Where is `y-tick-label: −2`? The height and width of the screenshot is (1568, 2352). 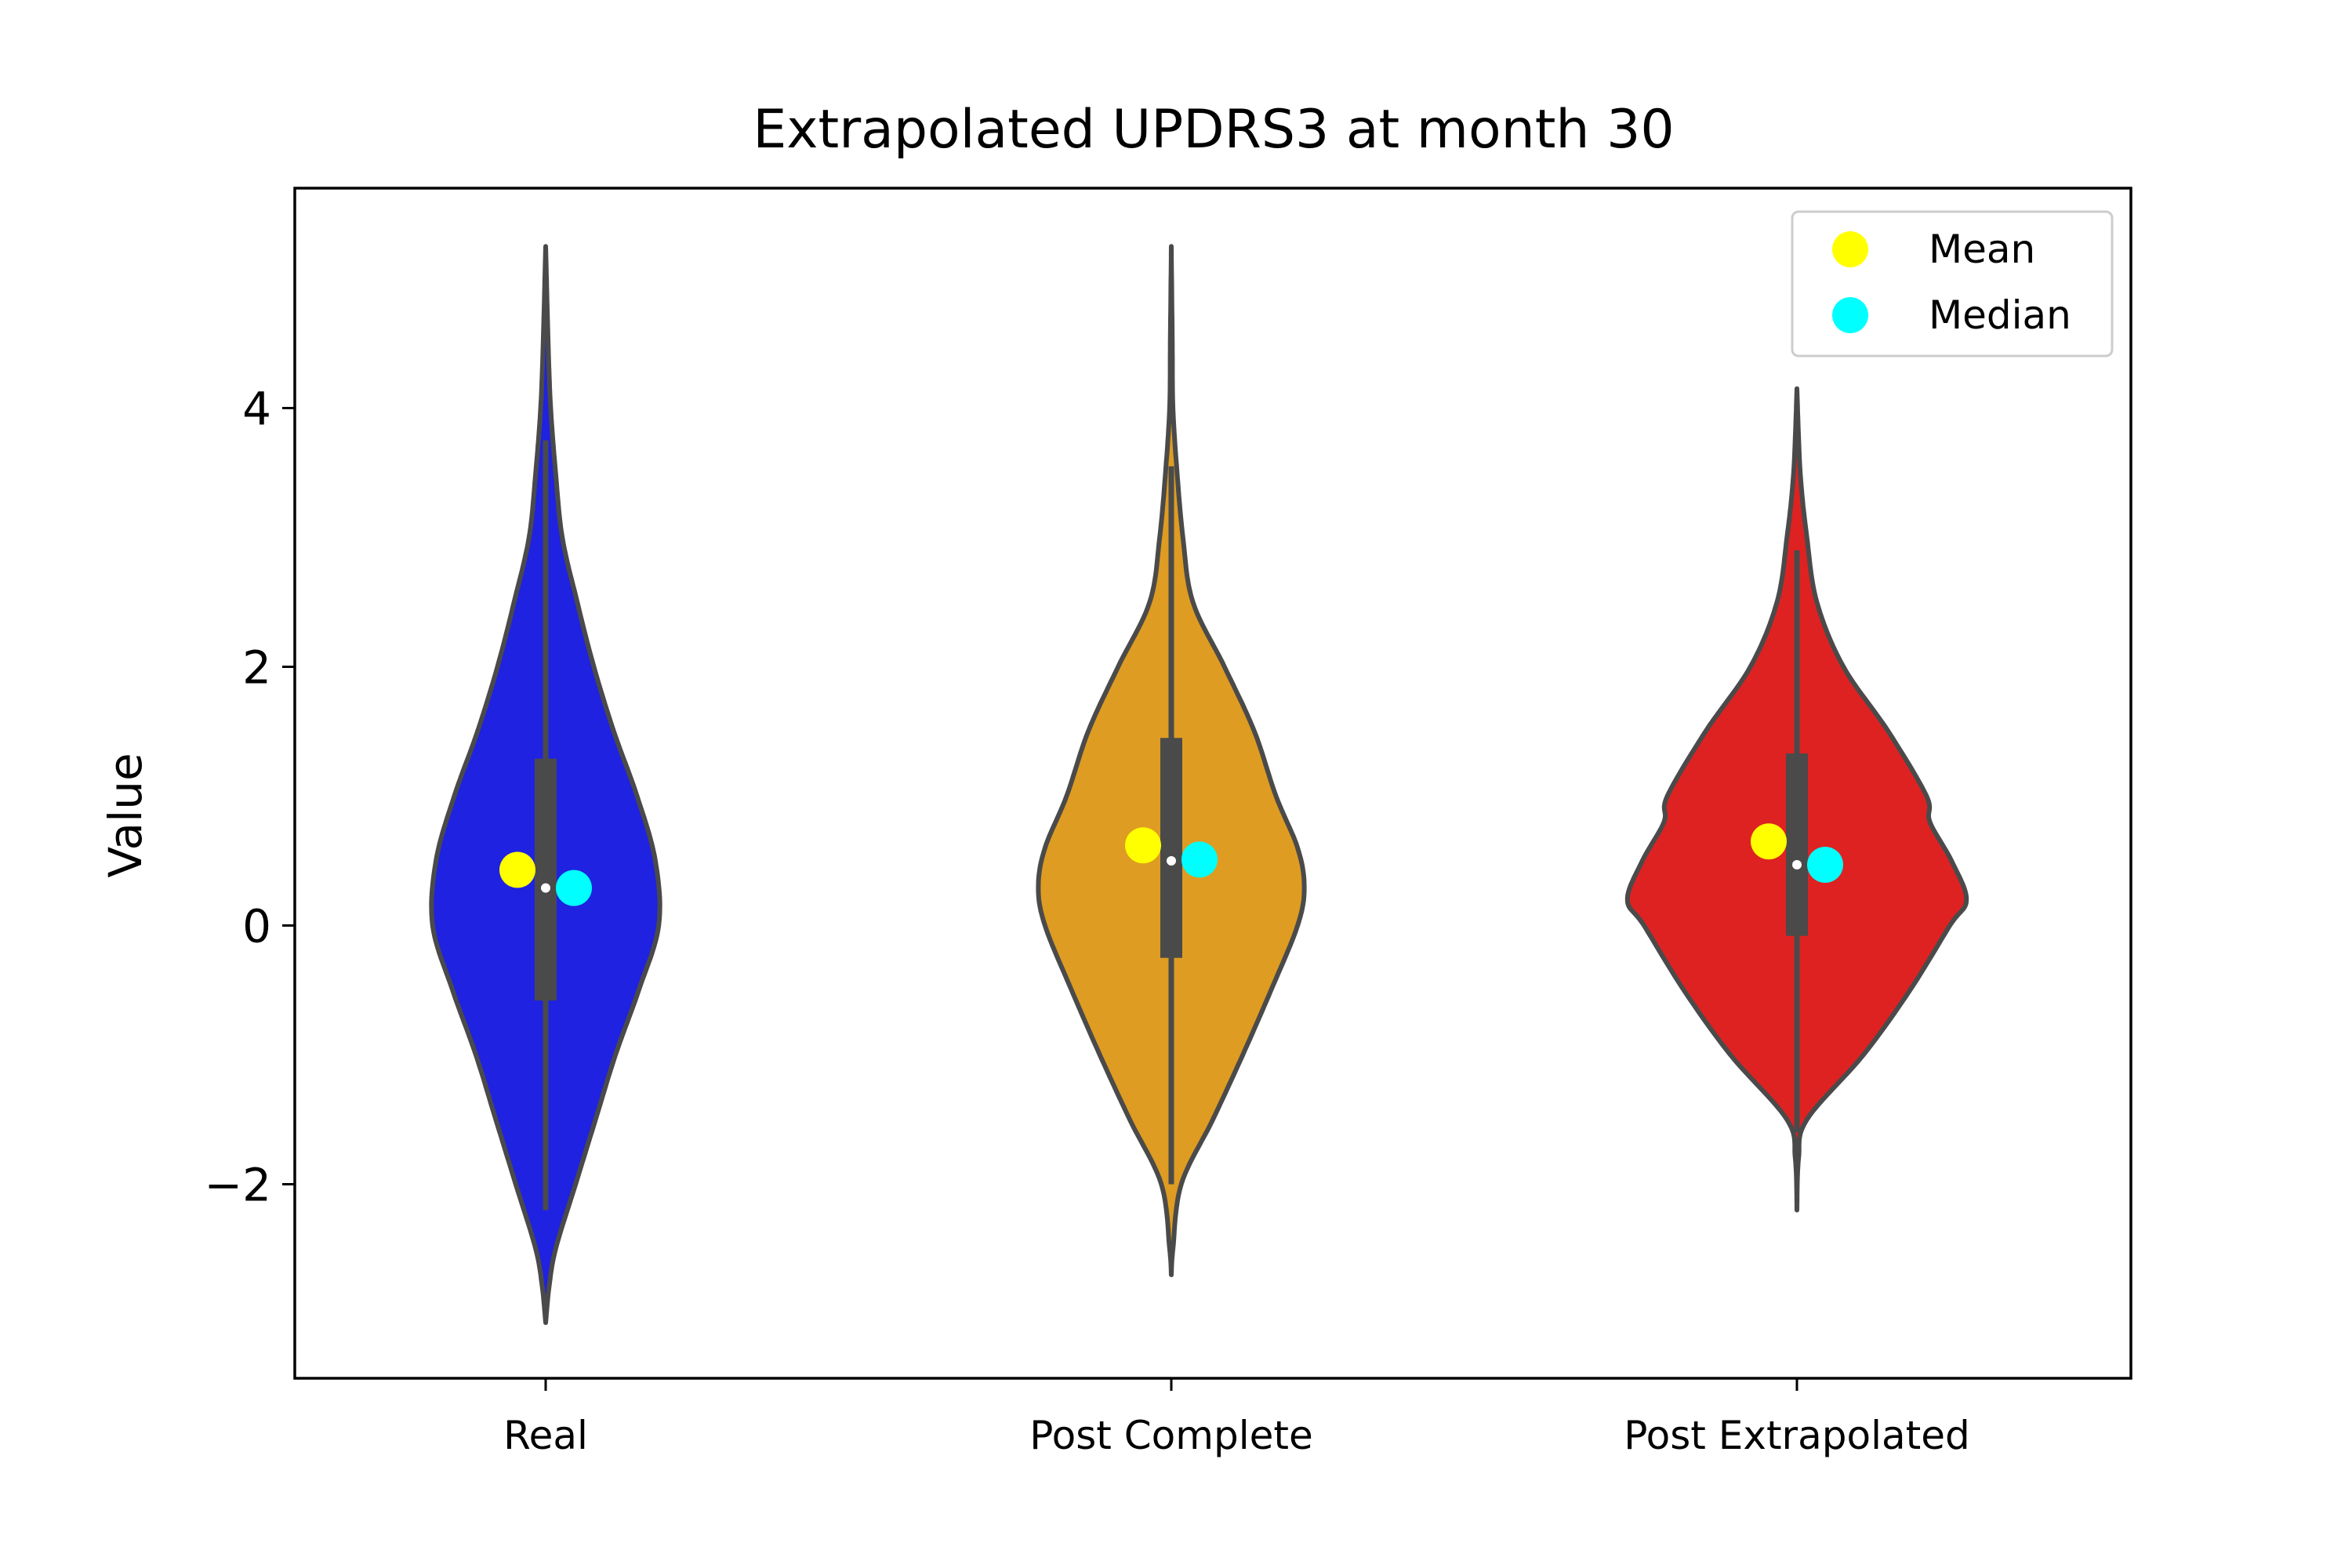
y-tick-label: −2 is located at coordinates (239, 1185).